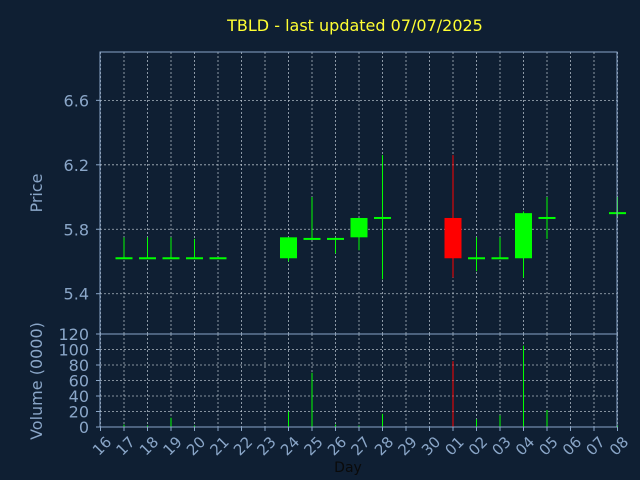 The height and width of the screenshot is (480, 640). Describe the element at coordinates (549, 446) in the screenshot. I see `day-tick-label: 05` at that location.